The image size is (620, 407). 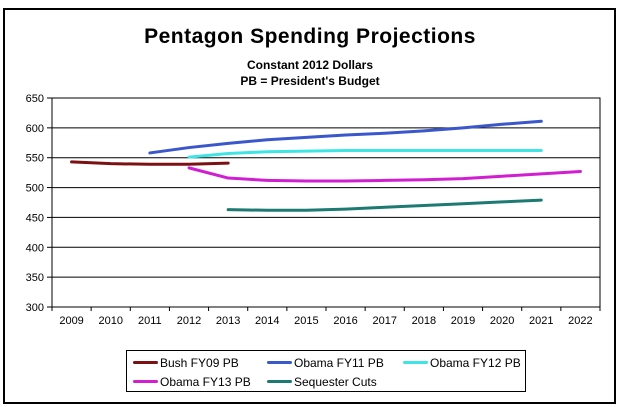 I want to click on series-line-sequester-cuts, so click(x=384, y=205).